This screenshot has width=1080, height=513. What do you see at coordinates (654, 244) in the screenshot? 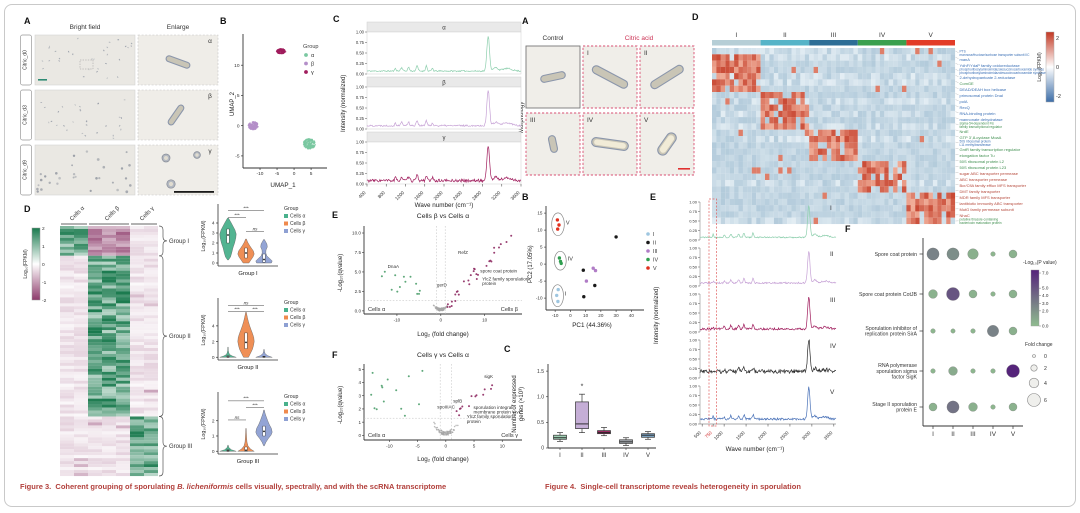
I see `legend-item: II` at bounding box center [654, 244].